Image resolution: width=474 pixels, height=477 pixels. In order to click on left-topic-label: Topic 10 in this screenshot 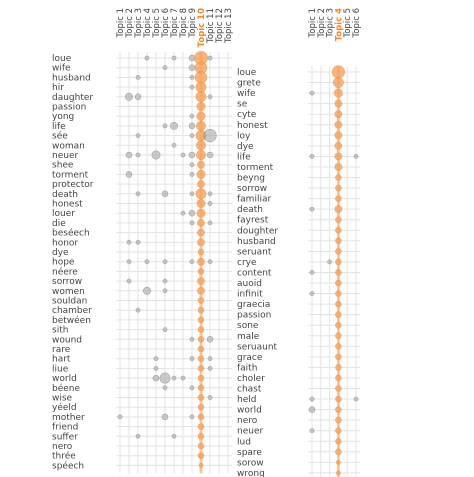, I will do `click(202, 27)`.